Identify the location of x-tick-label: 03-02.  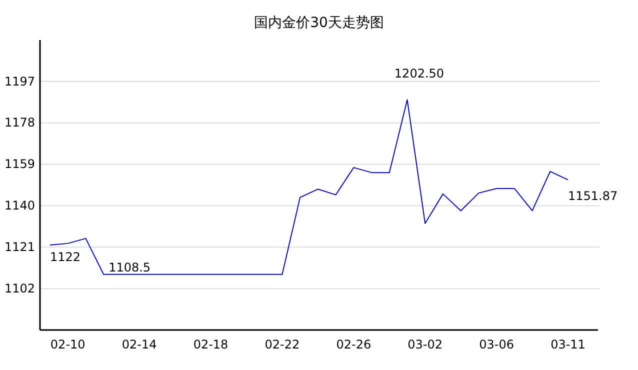
(425, 345).